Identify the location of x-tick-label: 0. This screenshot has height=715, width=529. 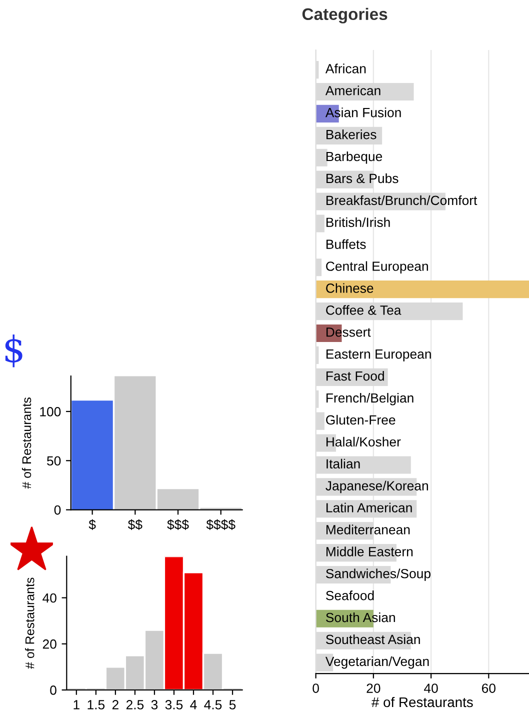
(315, 688).